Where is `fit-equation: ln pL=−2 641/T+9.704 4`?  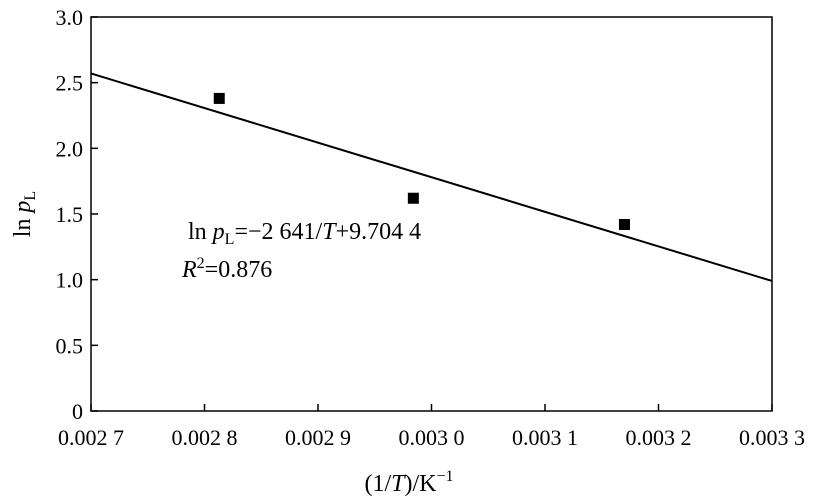 fit-equation: ln pL=−2 641/T+9.704 4 is located at coordinates (304, 233).